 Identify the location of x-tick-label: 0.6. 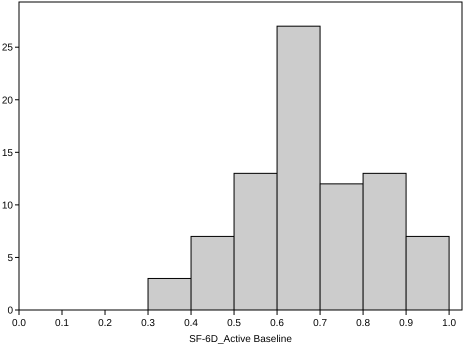
(277, 323).